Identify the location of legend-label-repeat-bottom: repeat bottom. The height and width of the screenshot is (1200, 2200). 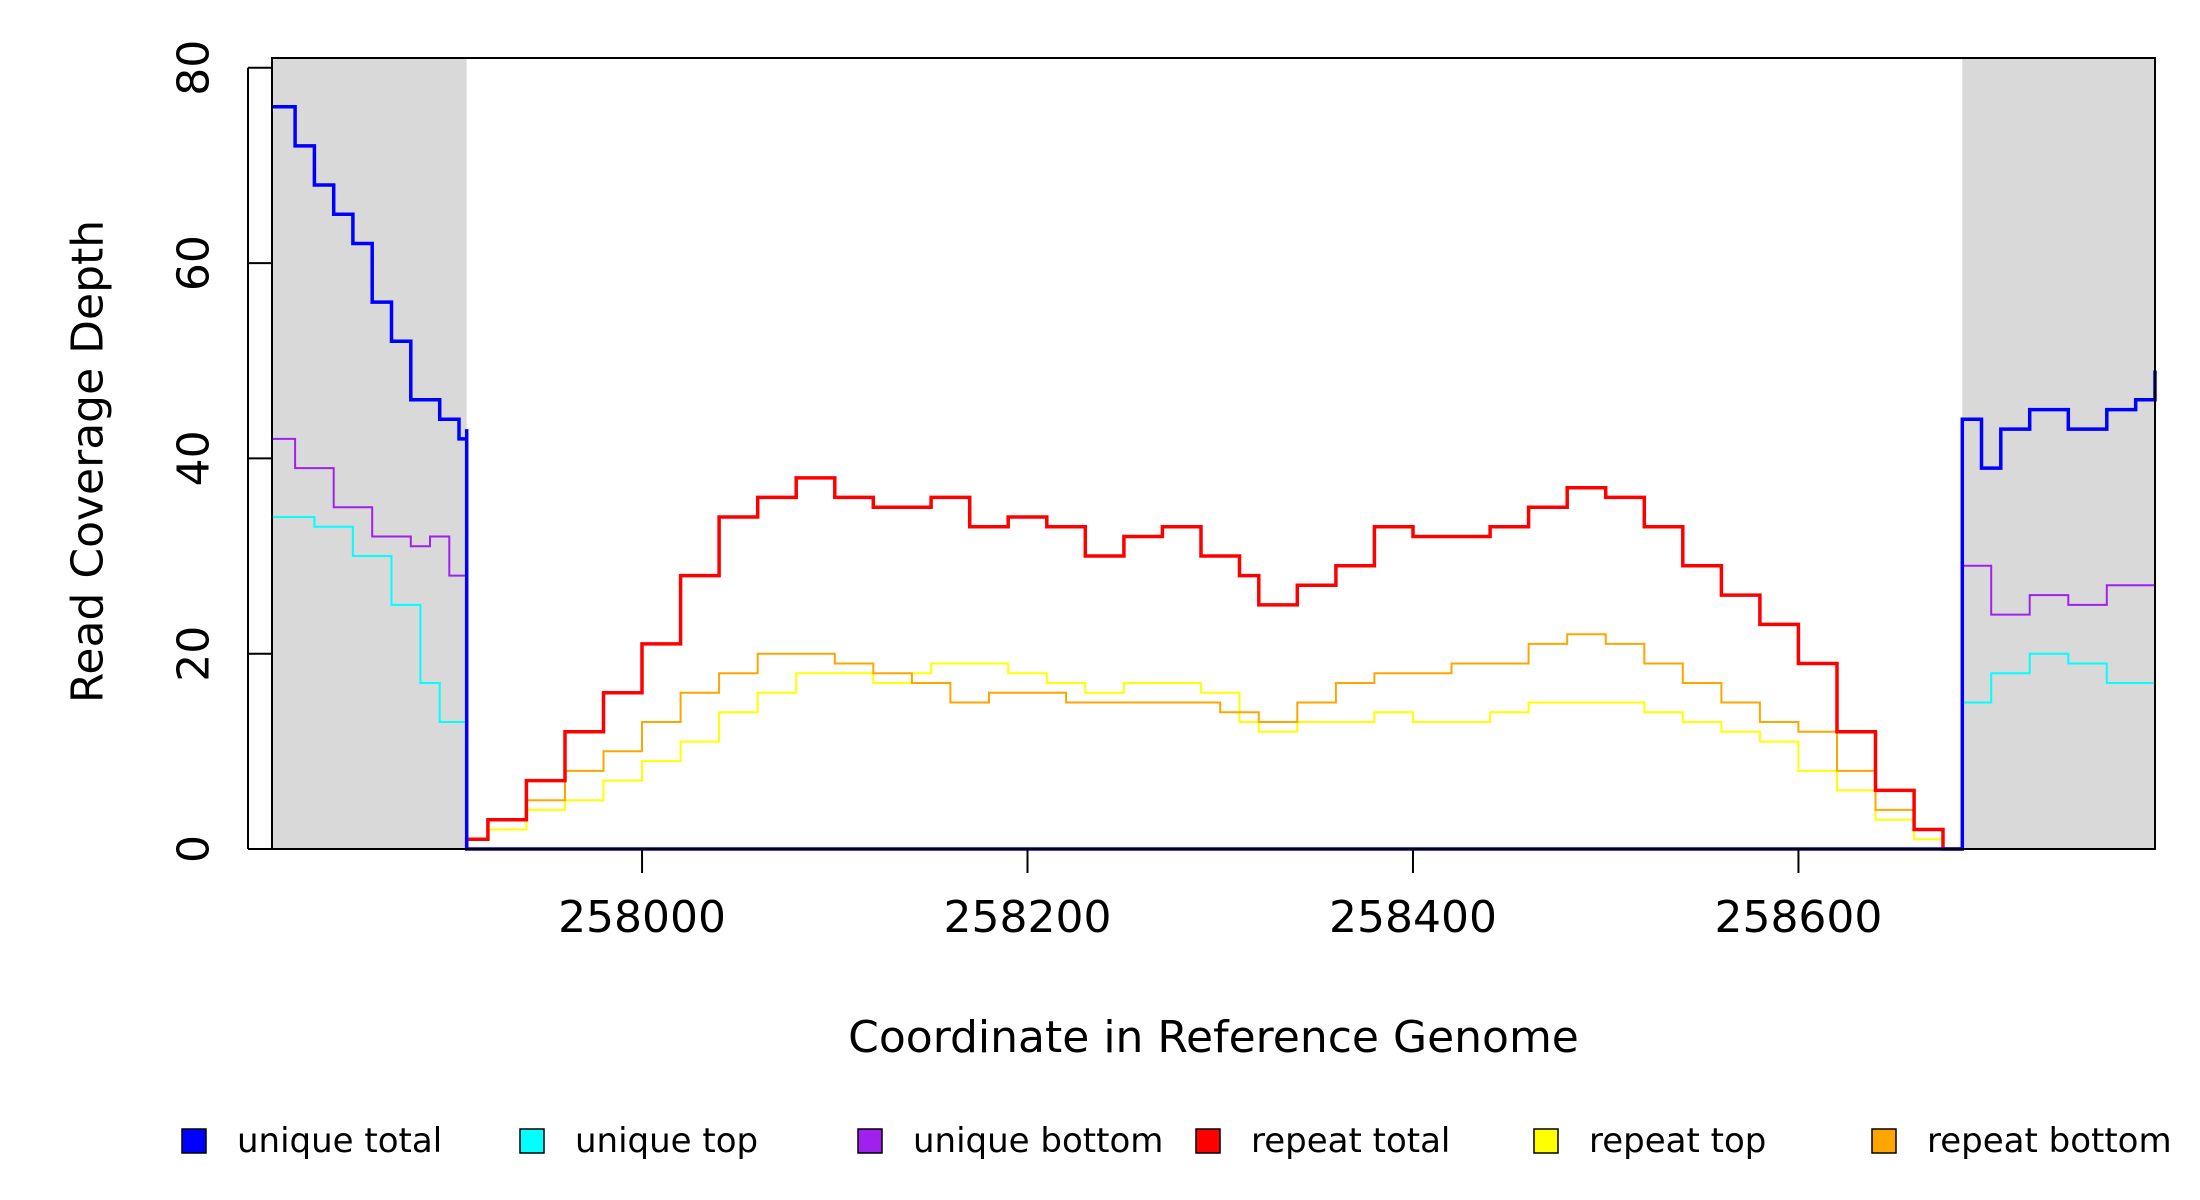
(2049, 1141).